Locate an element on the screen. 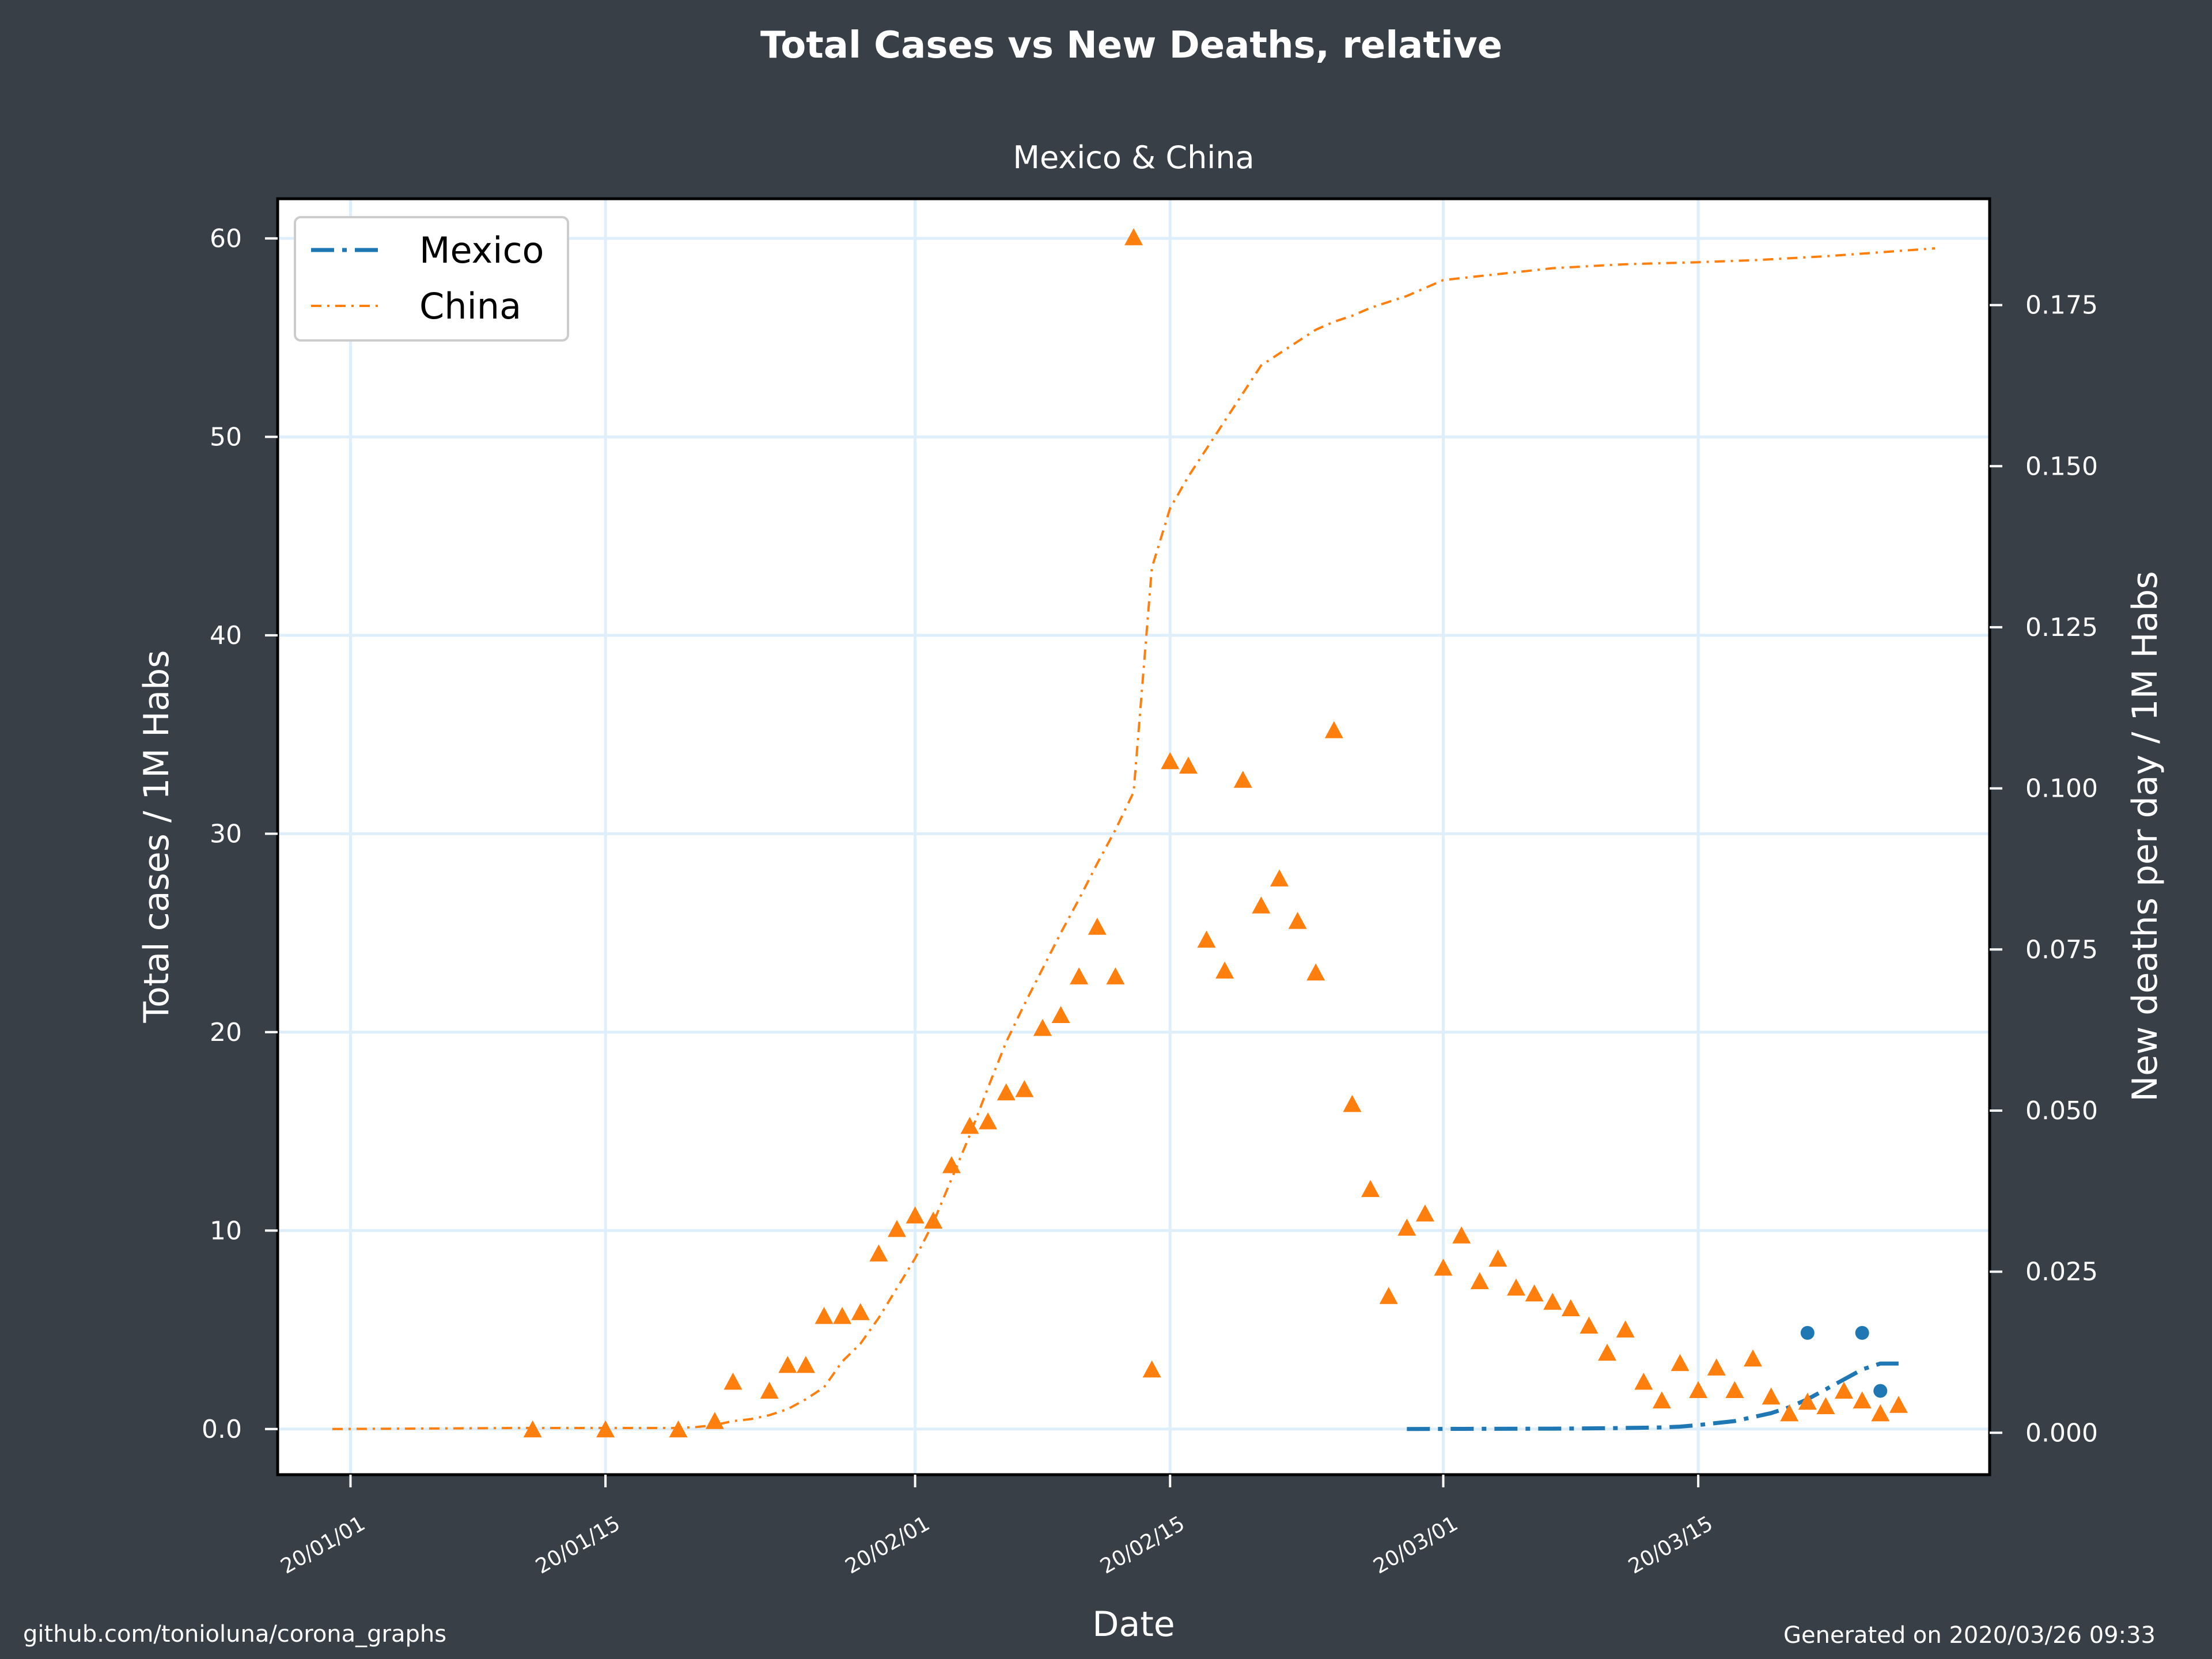 Image resolution: width=2212 pixels, height=1659 pixels. y-axis-left: 0.0 10 20 30 40 50 60 is located at coordinates (240, 834).